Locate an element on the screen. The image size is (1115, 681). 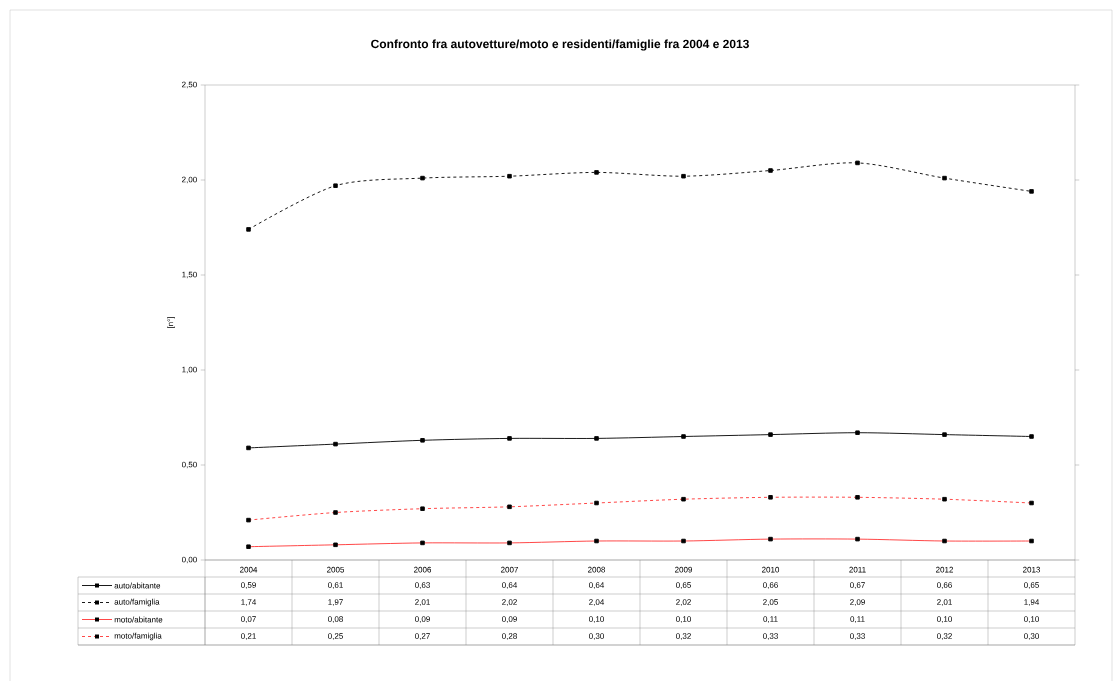
data-label: 2,09 is located at coordinates (857, 602).